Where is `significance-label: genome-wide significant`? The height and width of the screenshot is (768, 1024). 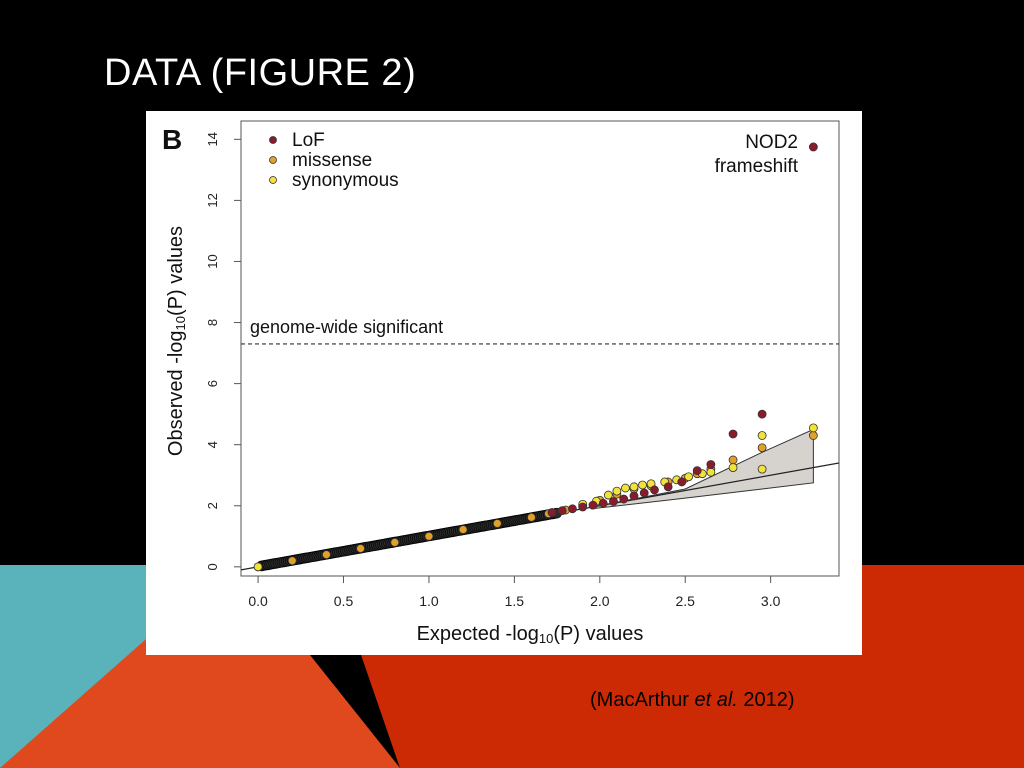
significance-label: genome-wide significant is located at coordinates (346, 327).